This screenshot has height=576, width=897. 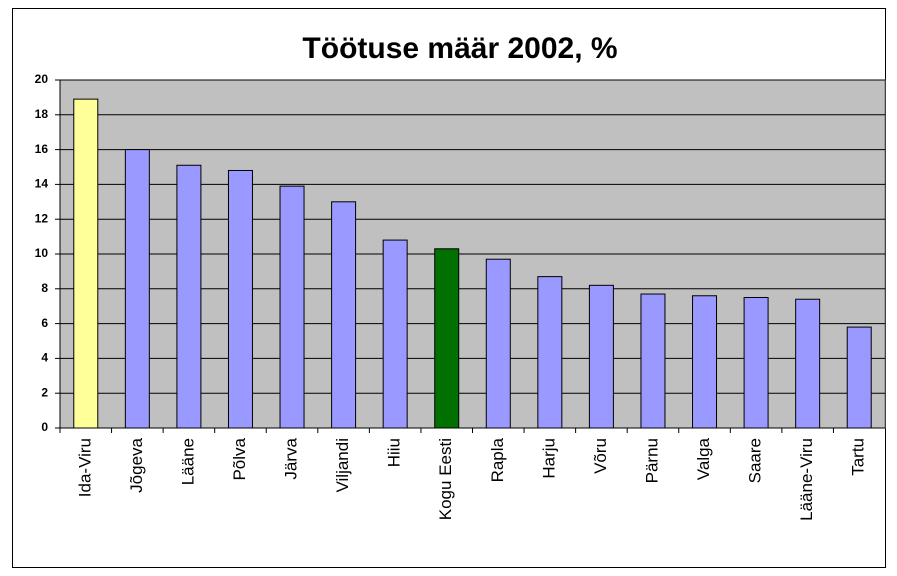 I want to click on y-tick-label: 12, so click(x=42, y=218).